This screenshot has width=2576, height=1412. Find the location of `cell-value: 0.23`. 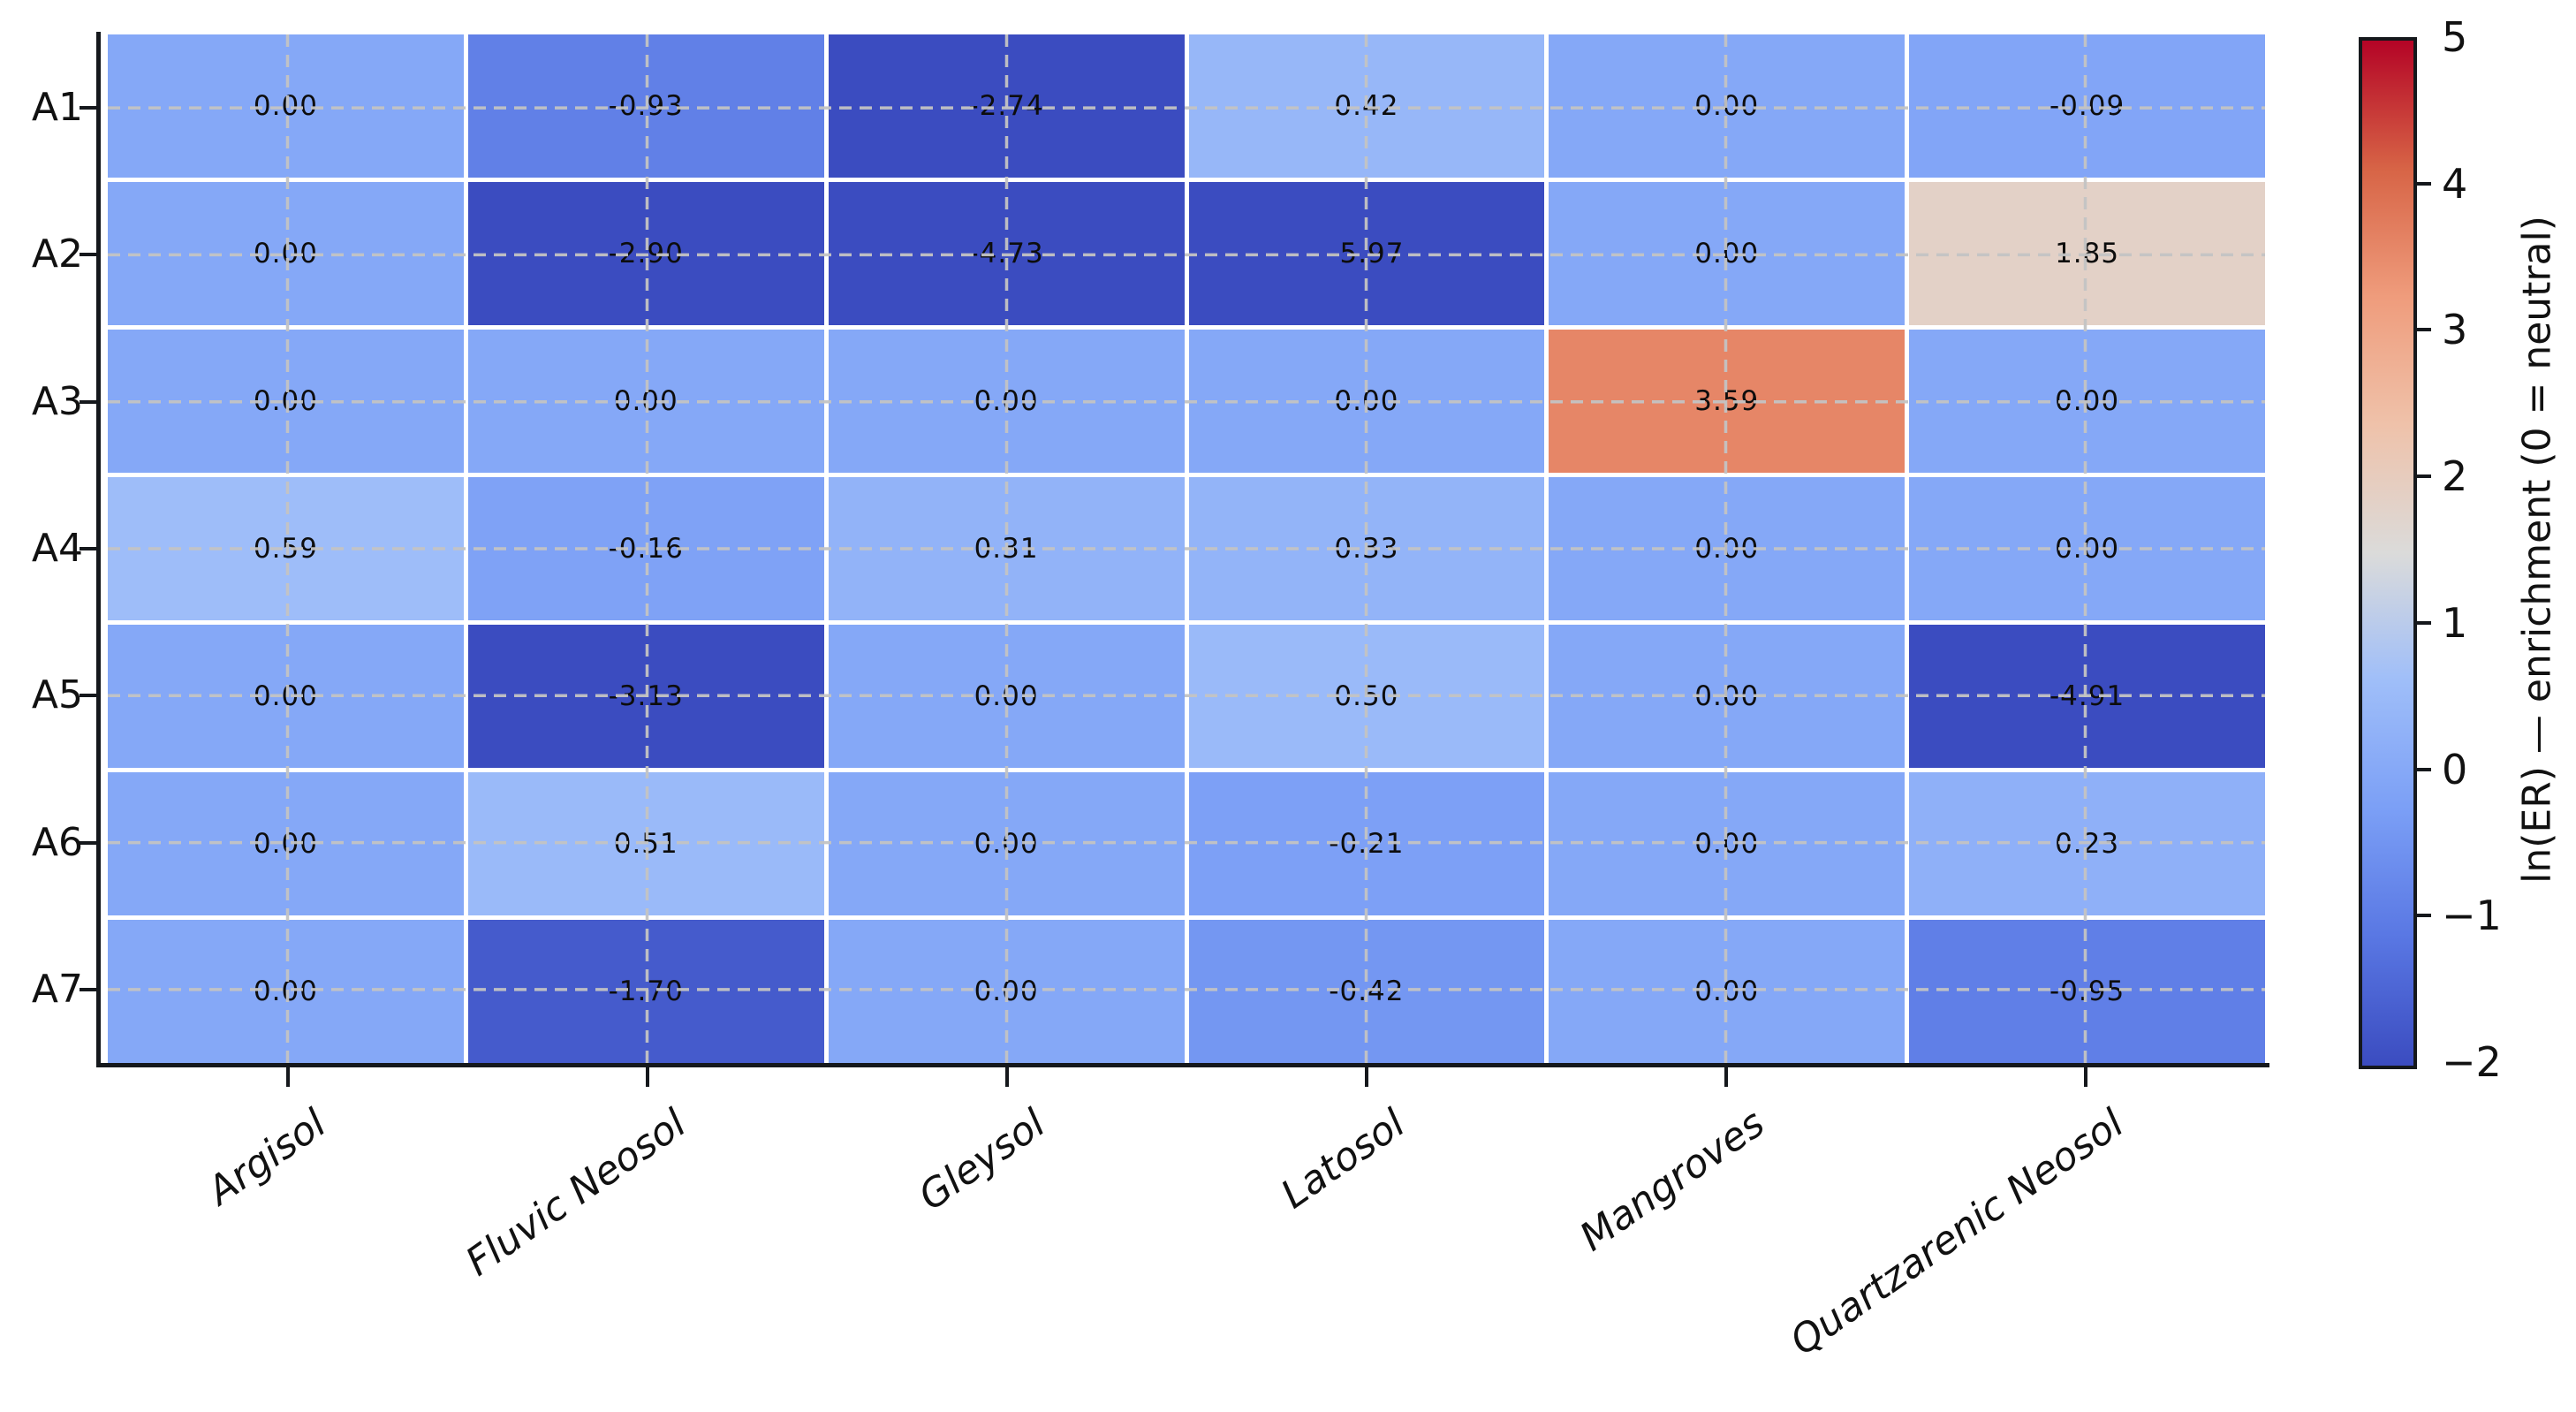

cell-value: 0.23 is located at coordinates (2088, 844).